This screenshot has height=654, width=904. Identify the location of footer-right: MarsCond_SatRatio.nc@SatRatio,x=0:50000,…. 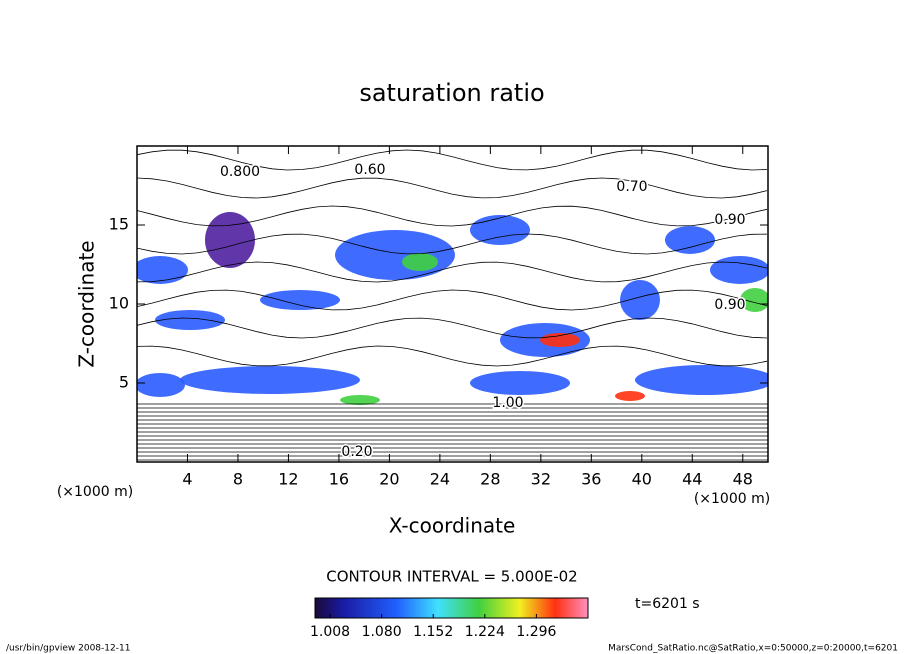
(753, 649).